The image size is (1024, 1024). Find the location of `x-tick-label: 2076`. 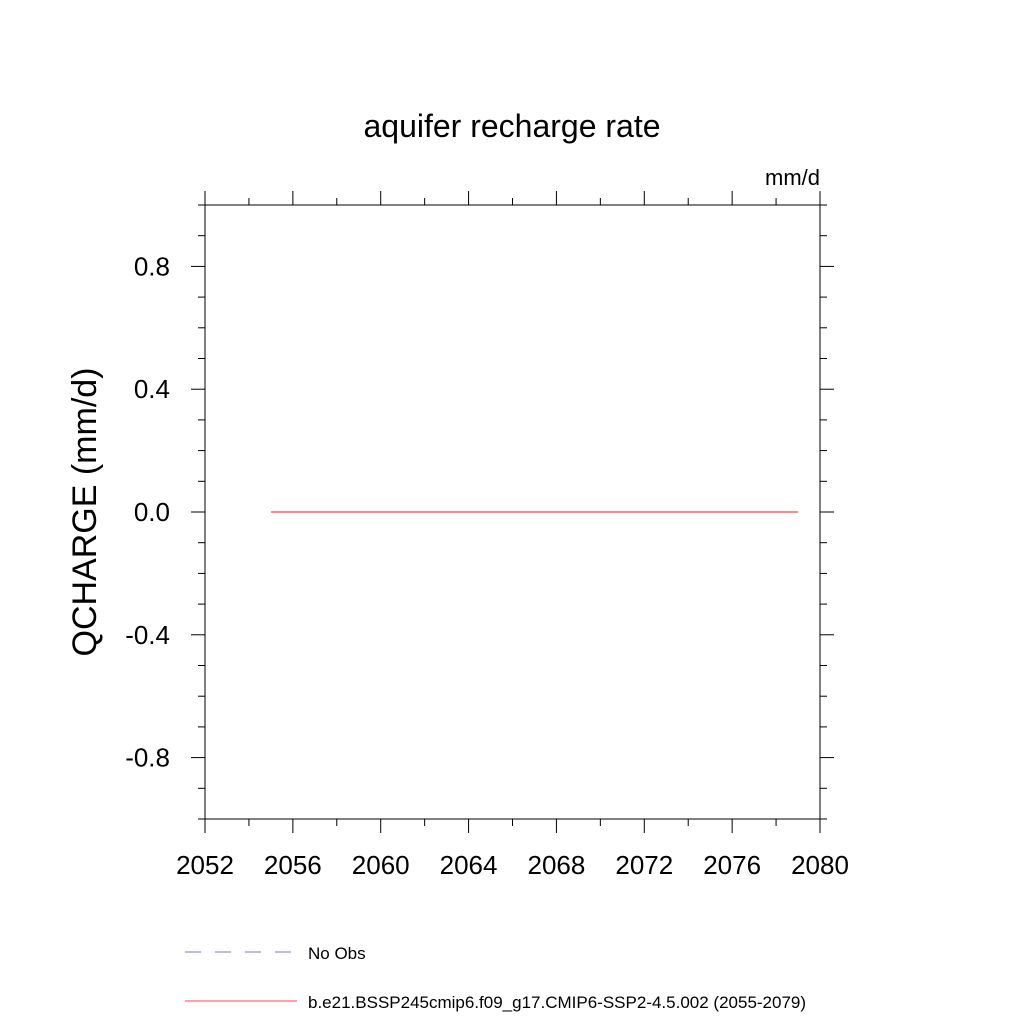

x-tick-label: 2076 is located at coordinates (732, 865).